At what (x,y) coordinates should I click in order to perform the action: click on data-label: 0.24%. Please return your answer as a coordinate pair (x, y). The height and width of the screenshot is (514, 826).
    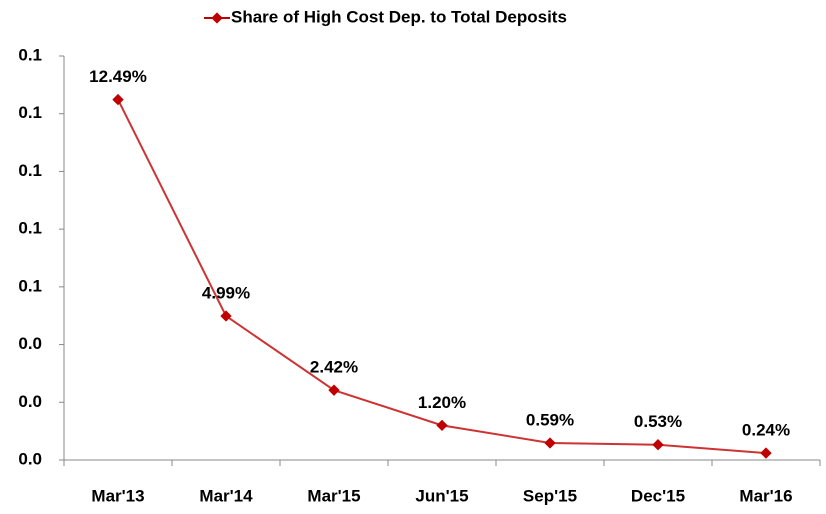
    Looking at the image, I should click on (766, 430).